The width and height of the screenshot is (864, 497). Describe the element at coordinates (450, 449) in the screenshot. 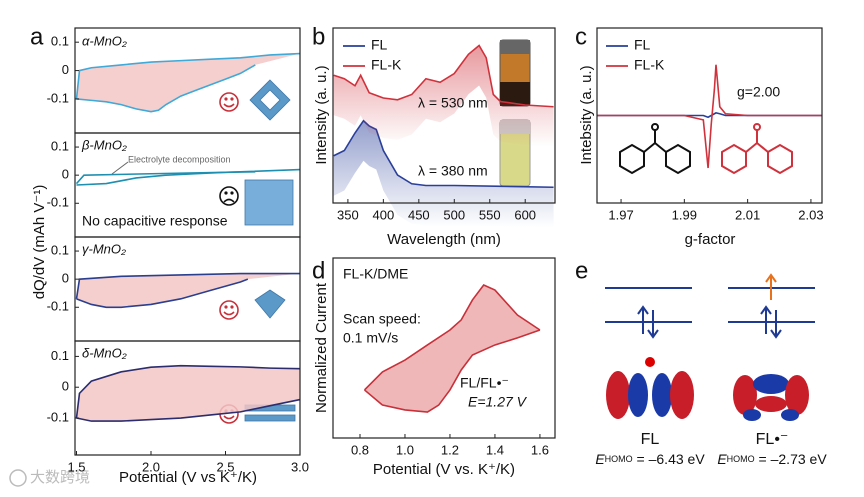

I see `x-tick-label: 1.2` at that location.